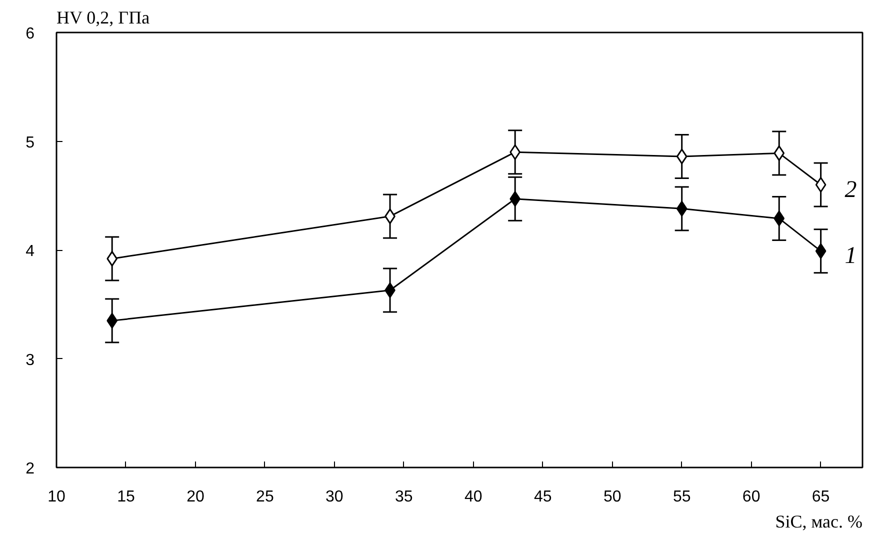 The height and width of the screenshot is (536, 869). I want to click on x-tick-label: 60, so click(751, 497).